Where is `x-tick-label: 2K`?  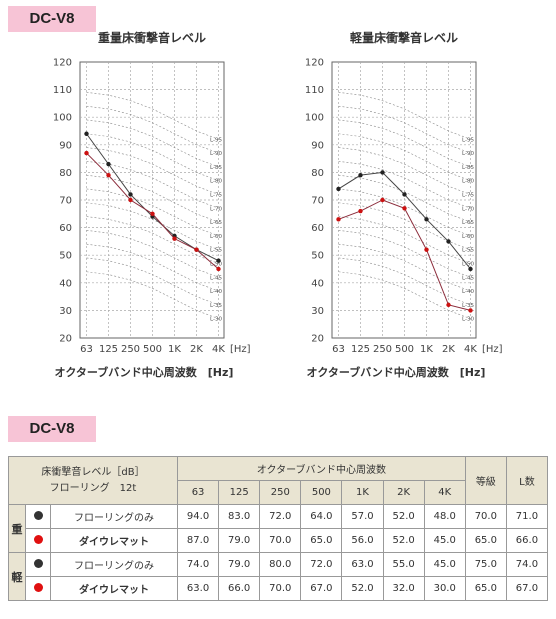
x-tick-label: 2K is located at coordinates (196, 349).